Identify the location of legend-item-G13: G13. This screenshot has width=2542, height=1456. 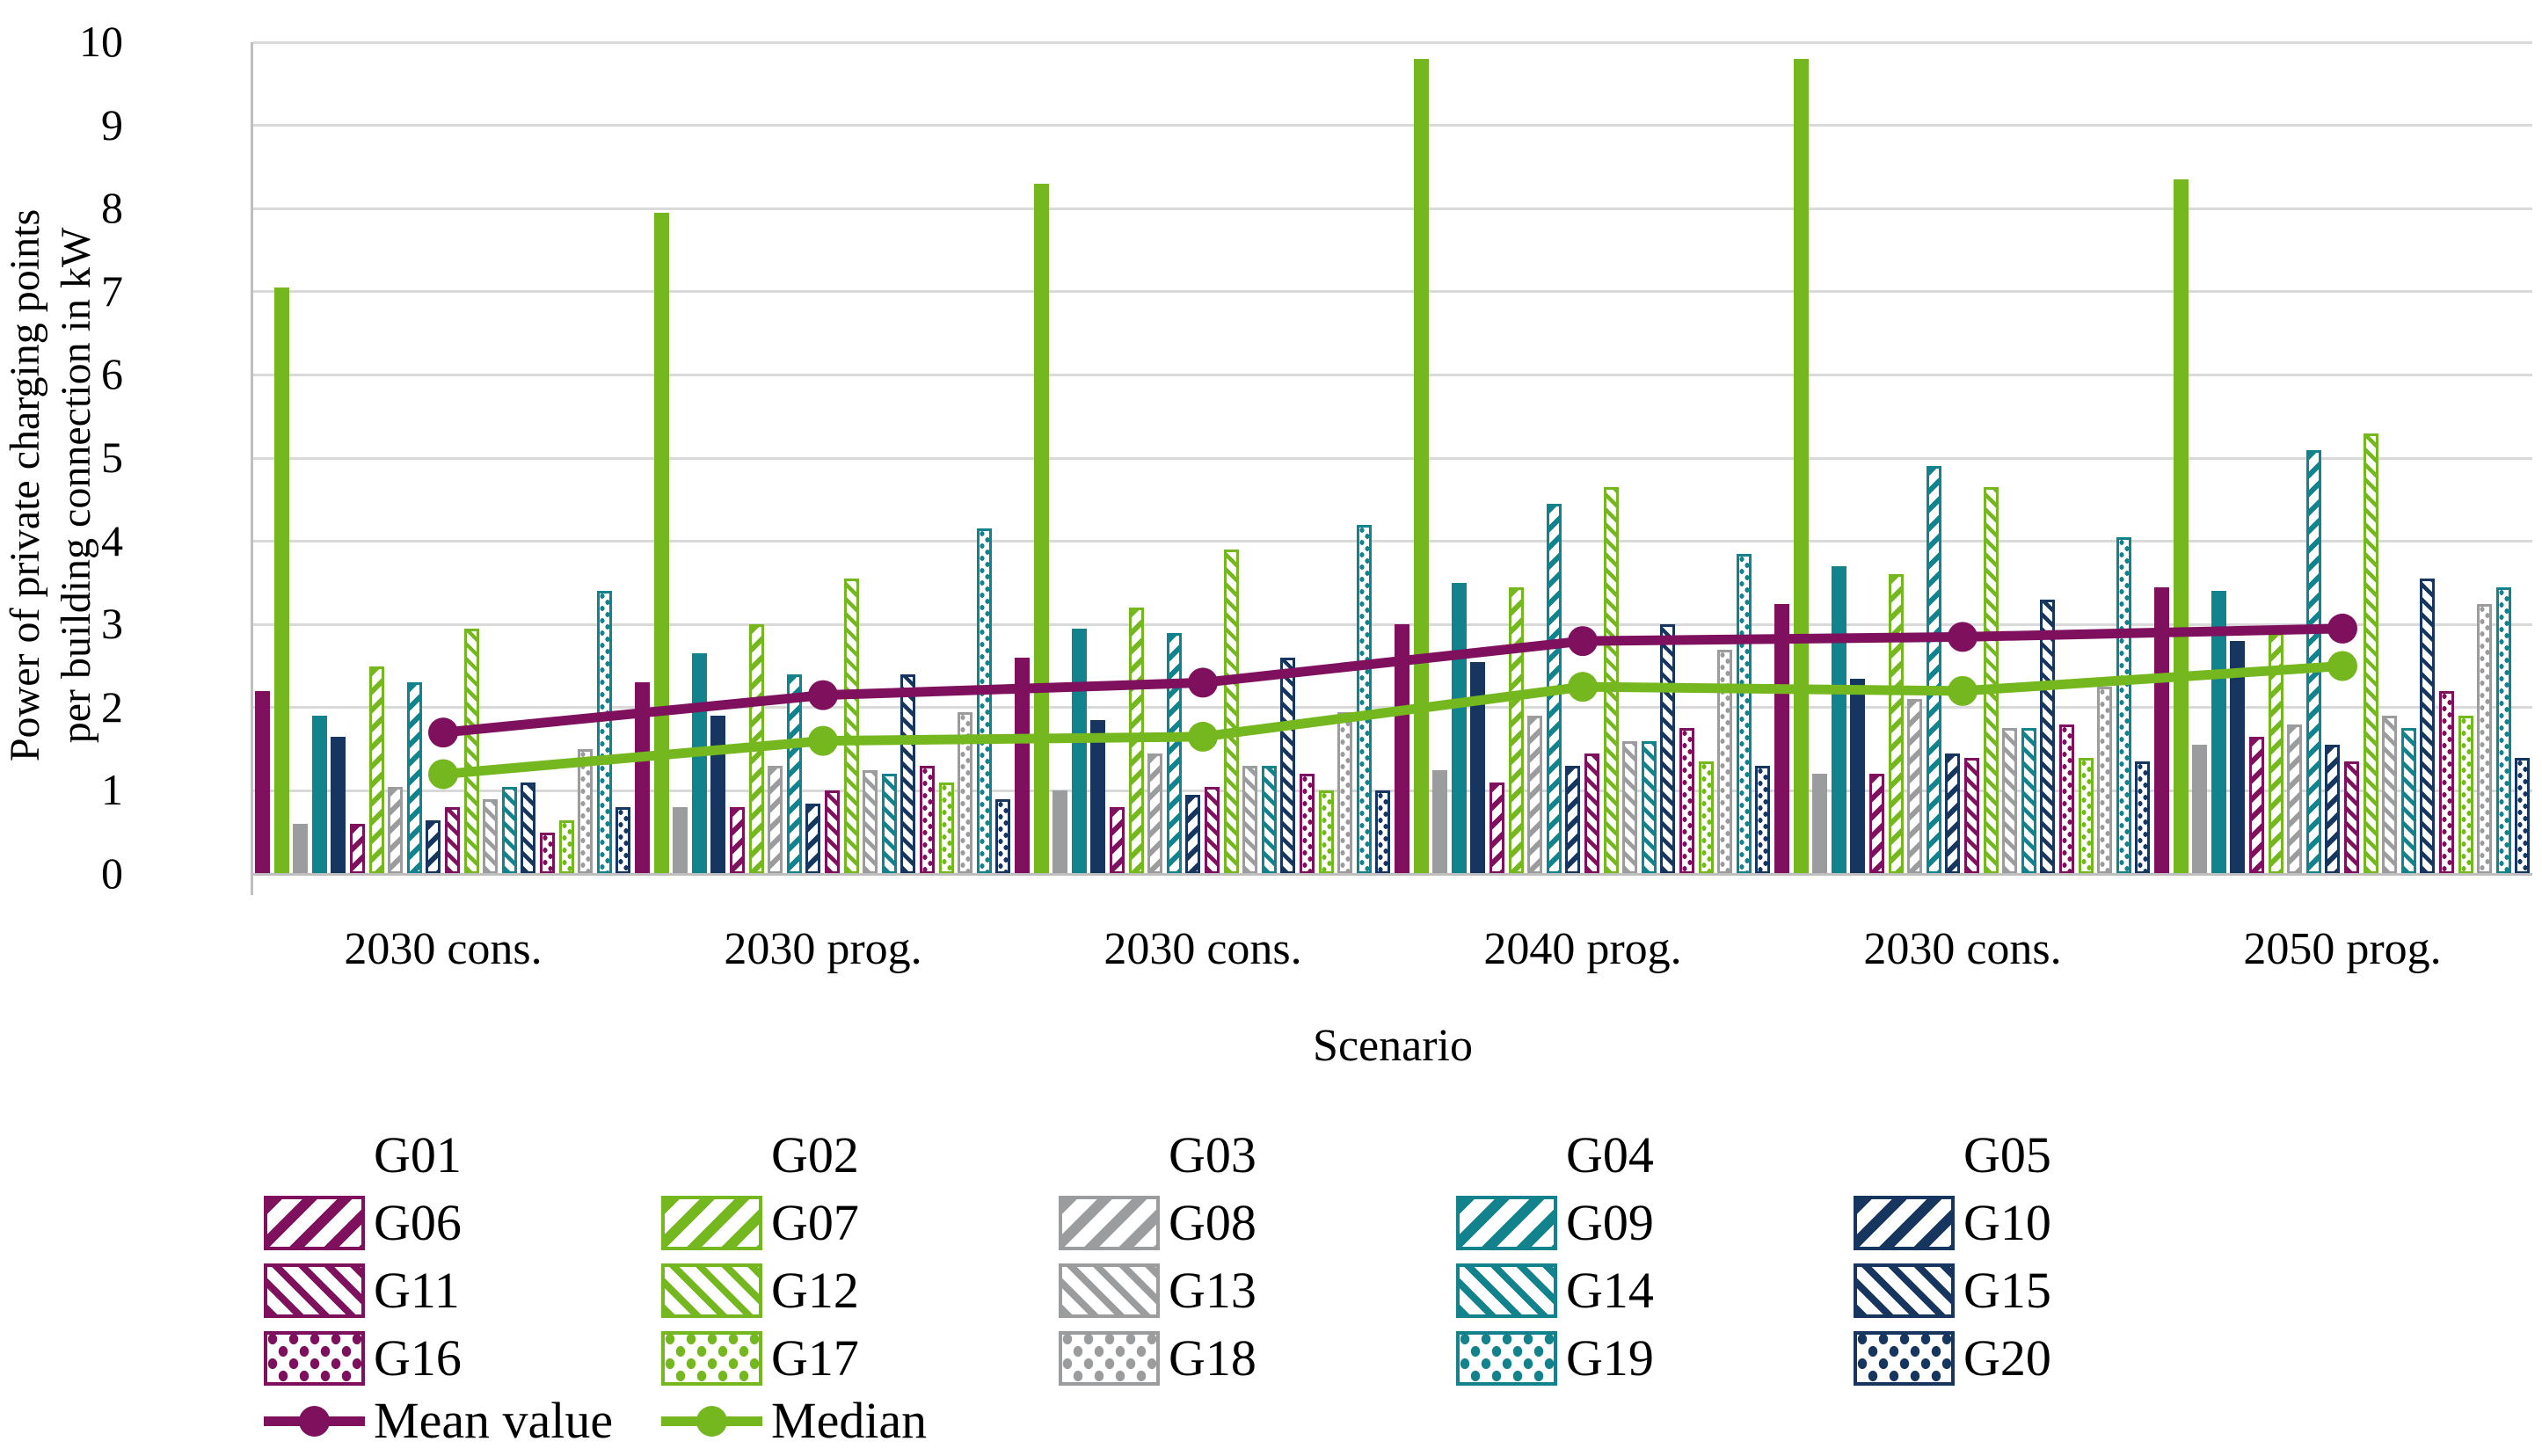
(1157, 1290).